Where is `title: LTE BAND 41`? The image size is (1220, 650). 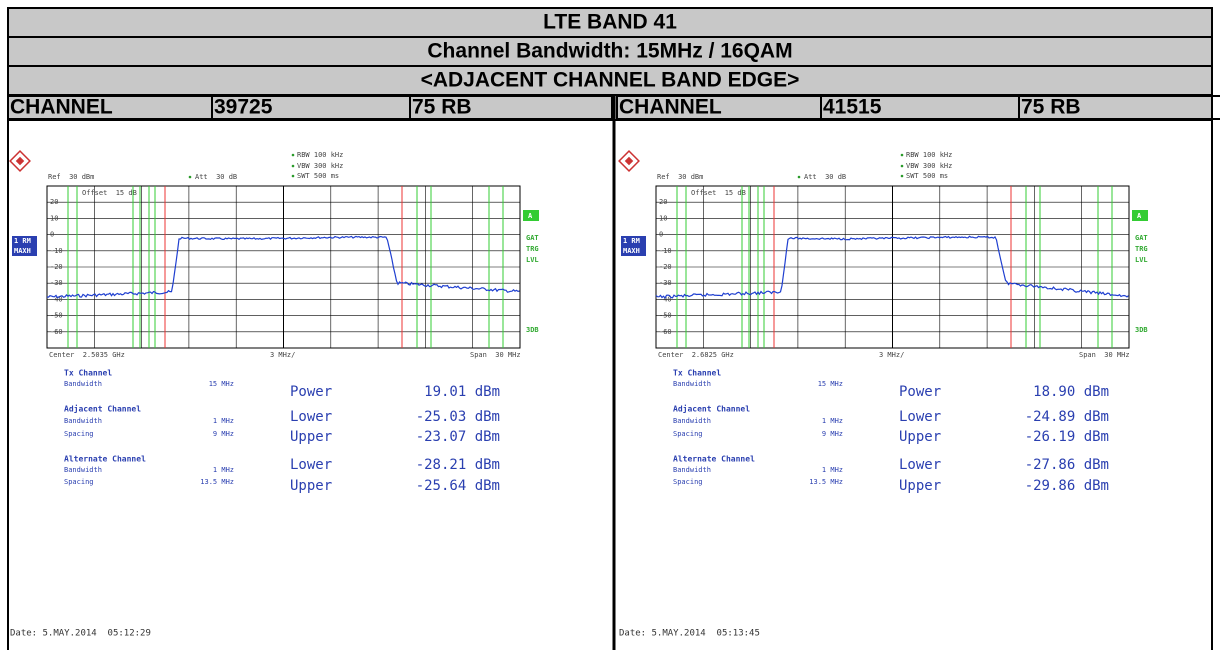 title: LTE BAND 41 is located at coordinates (610, 22).